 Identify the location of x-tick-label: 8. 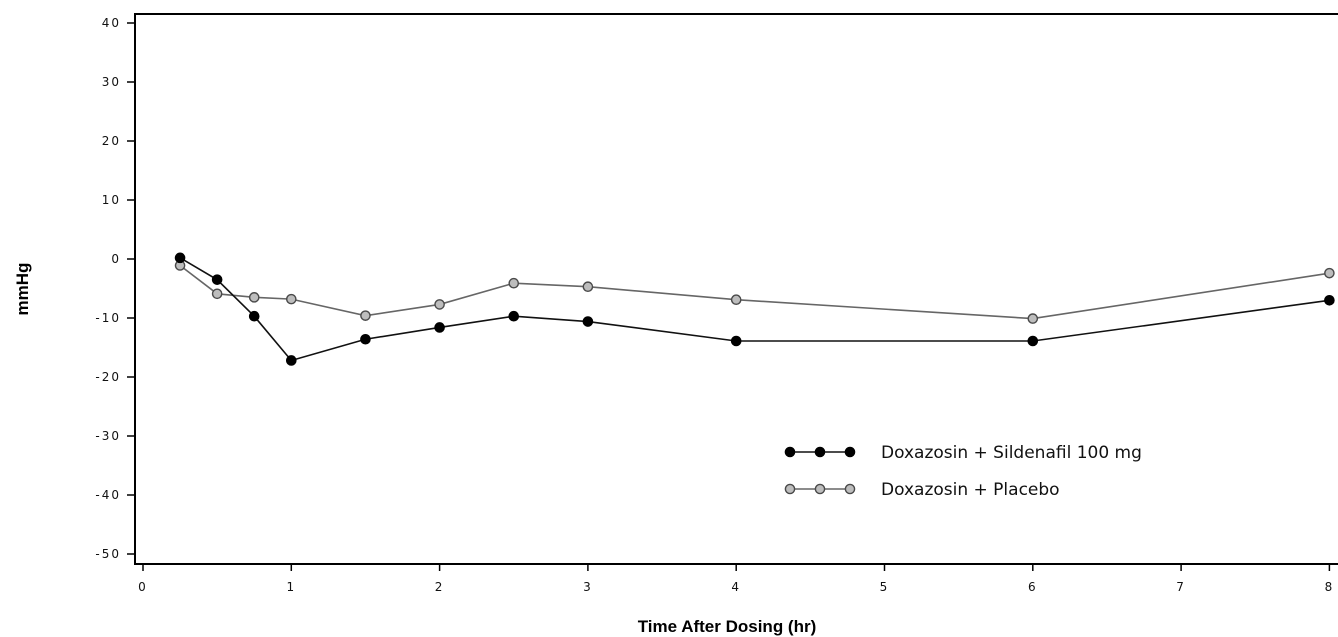
(1330, 587).